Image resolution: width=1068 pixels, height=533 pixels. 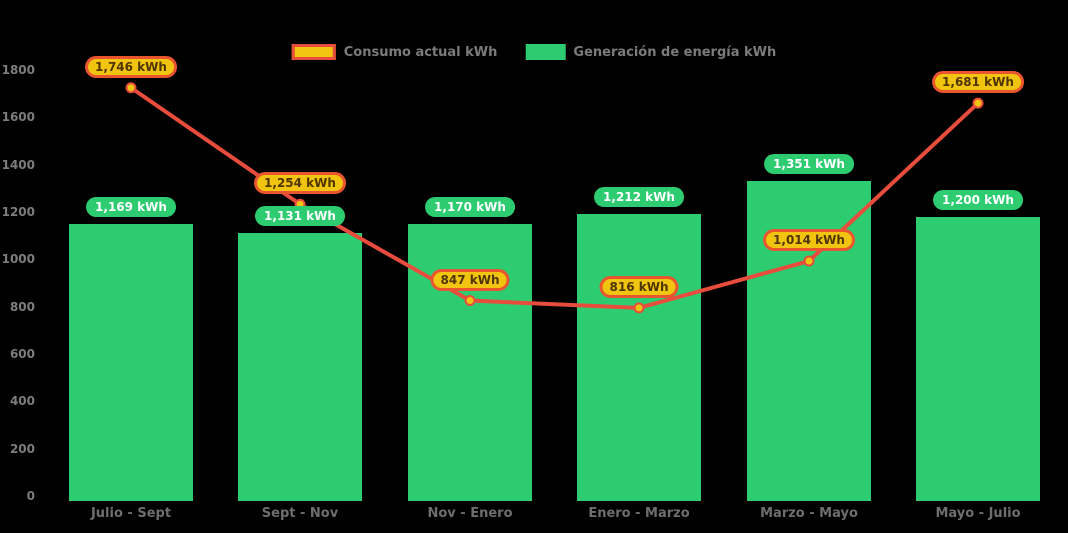 I want to click on y-tick-label: 1800, so click(x=18, y=70).